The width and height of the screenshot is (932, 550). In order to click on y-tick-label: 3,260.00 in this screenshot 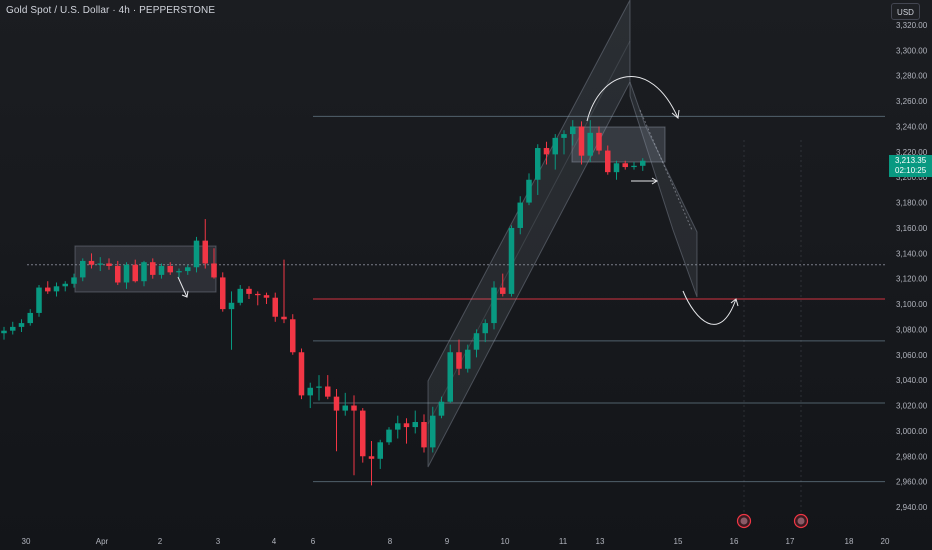, I will do `click(912, 101)`.